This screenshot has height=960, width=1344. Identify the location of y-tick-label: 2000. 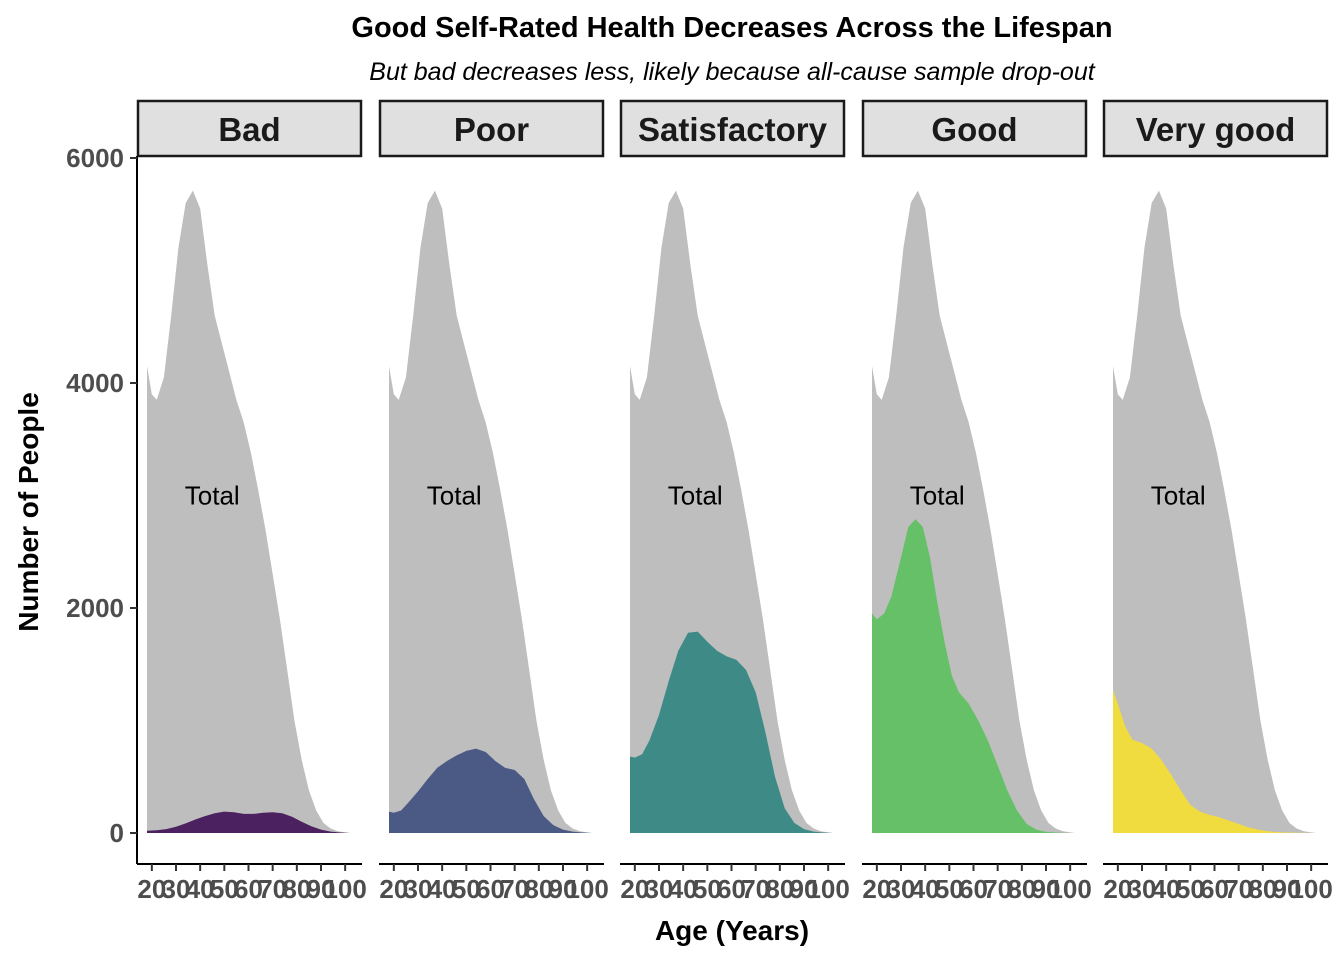
(95, 608).